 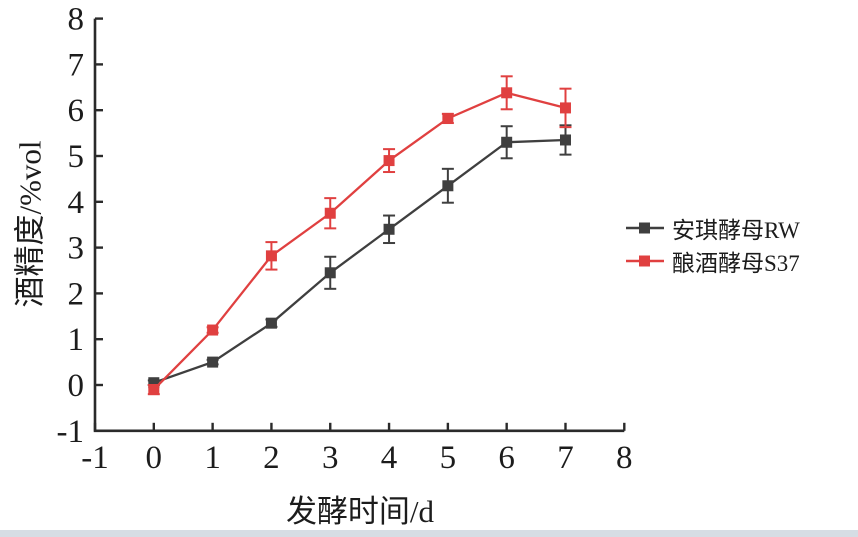 What do you see at coordinates (429, 533) in the screenshot?
I see `page-edge-strip` at bounding box center [429, 533].